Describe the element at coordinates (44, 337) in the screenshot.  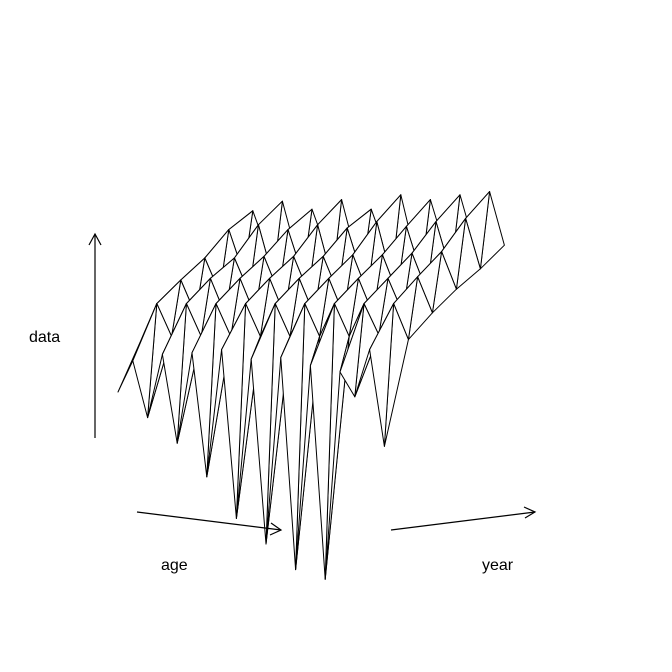
I see `z-axis-label: data` at that location.